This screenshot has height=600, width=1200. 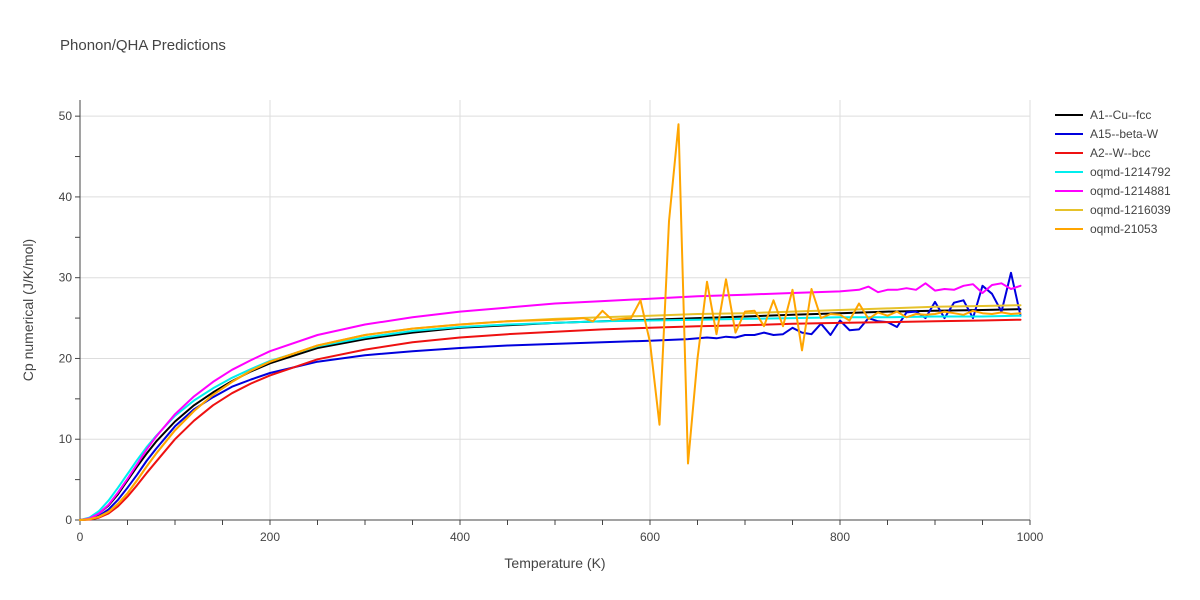 I want to click on y-tick-label: 40, so click(x=66, y=197).